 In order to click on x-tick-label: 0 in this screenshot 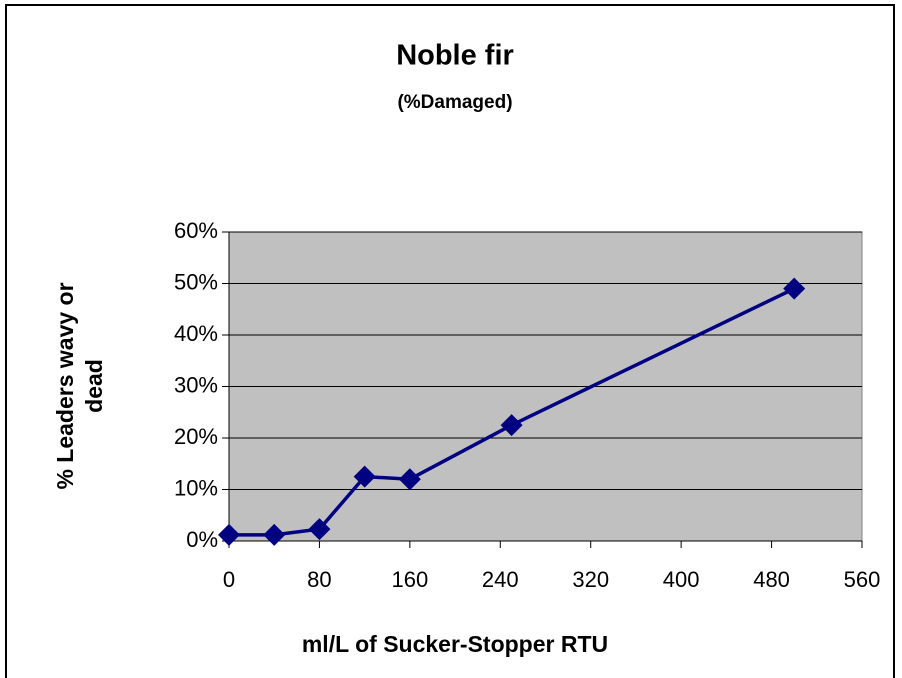, I will do `click(229, 579)`.